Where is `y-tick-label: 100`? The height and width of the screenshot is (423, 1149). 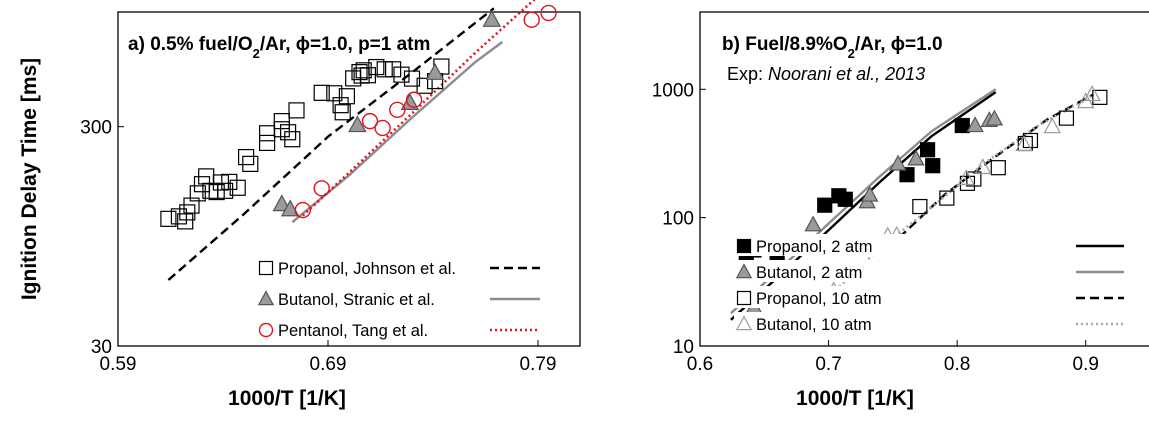 y-tick-label: 100 is located at coordinates (678, 219).